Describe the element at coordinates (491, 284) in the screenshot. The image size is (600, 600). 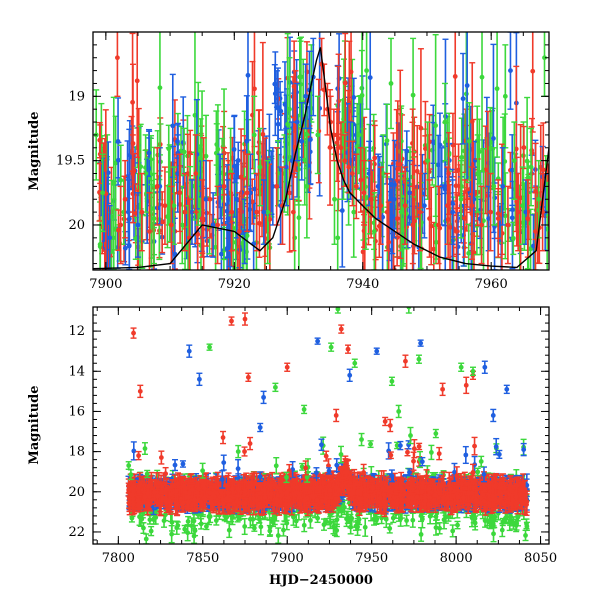
I see `top-xtick-label-3: 7960` at that location.